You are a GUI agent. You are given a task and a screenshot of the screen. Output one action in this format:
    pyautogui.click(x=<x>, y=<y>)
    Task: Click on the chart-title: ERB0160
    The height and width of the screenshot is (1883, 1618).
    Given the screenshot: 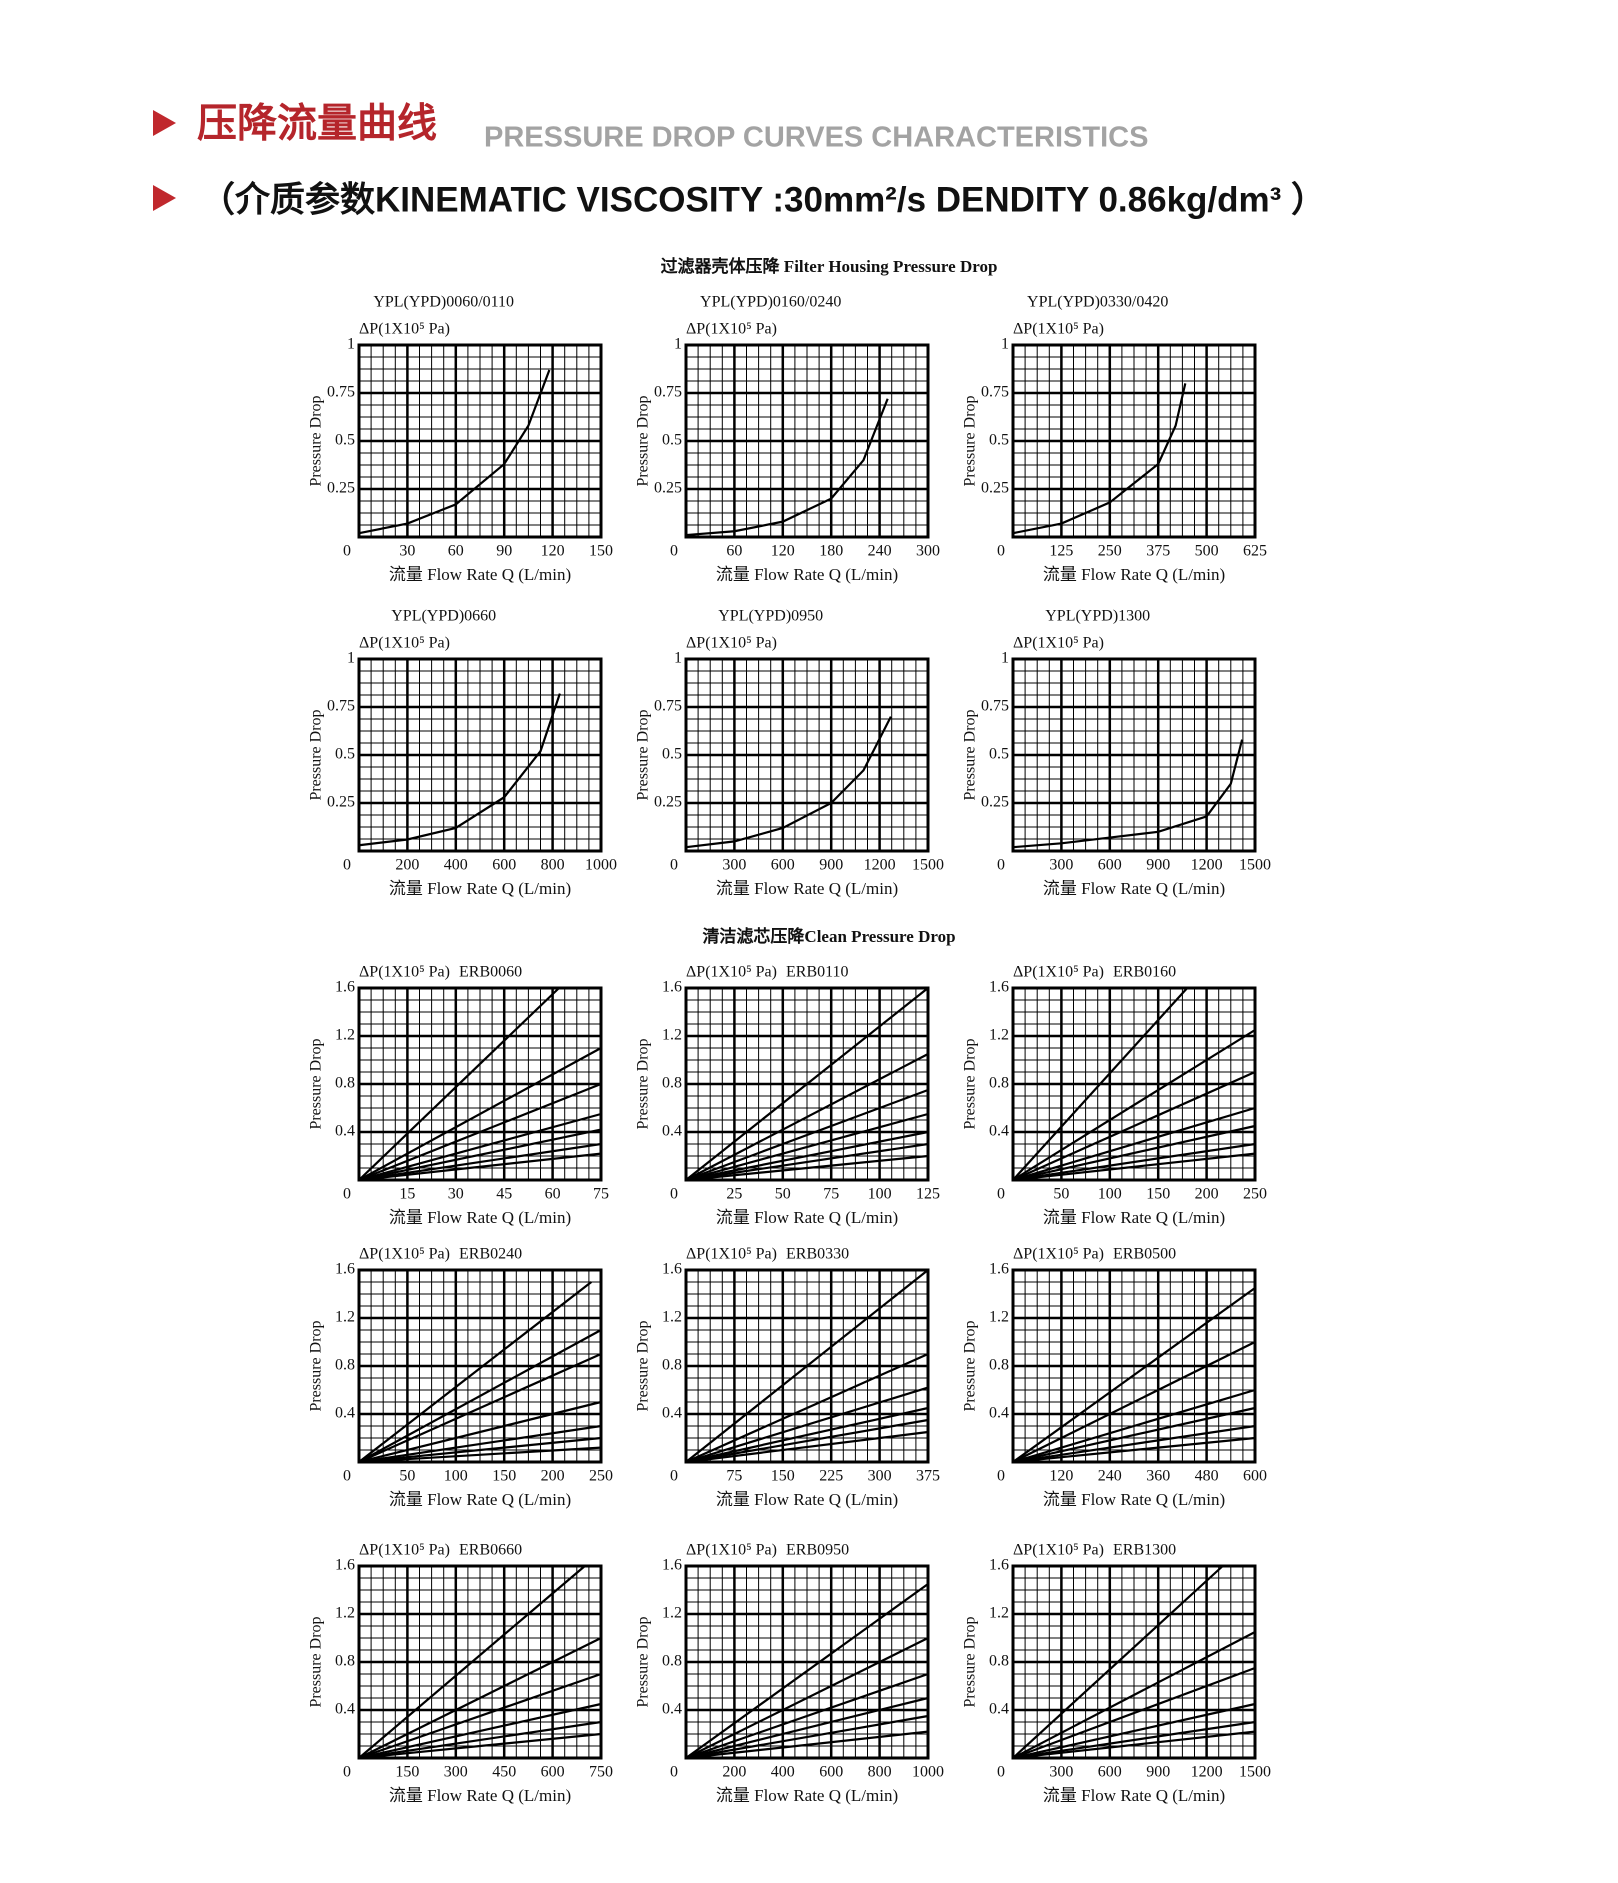 What is the action you would take?
    pyautogui.click(x=1144, y=972)
    